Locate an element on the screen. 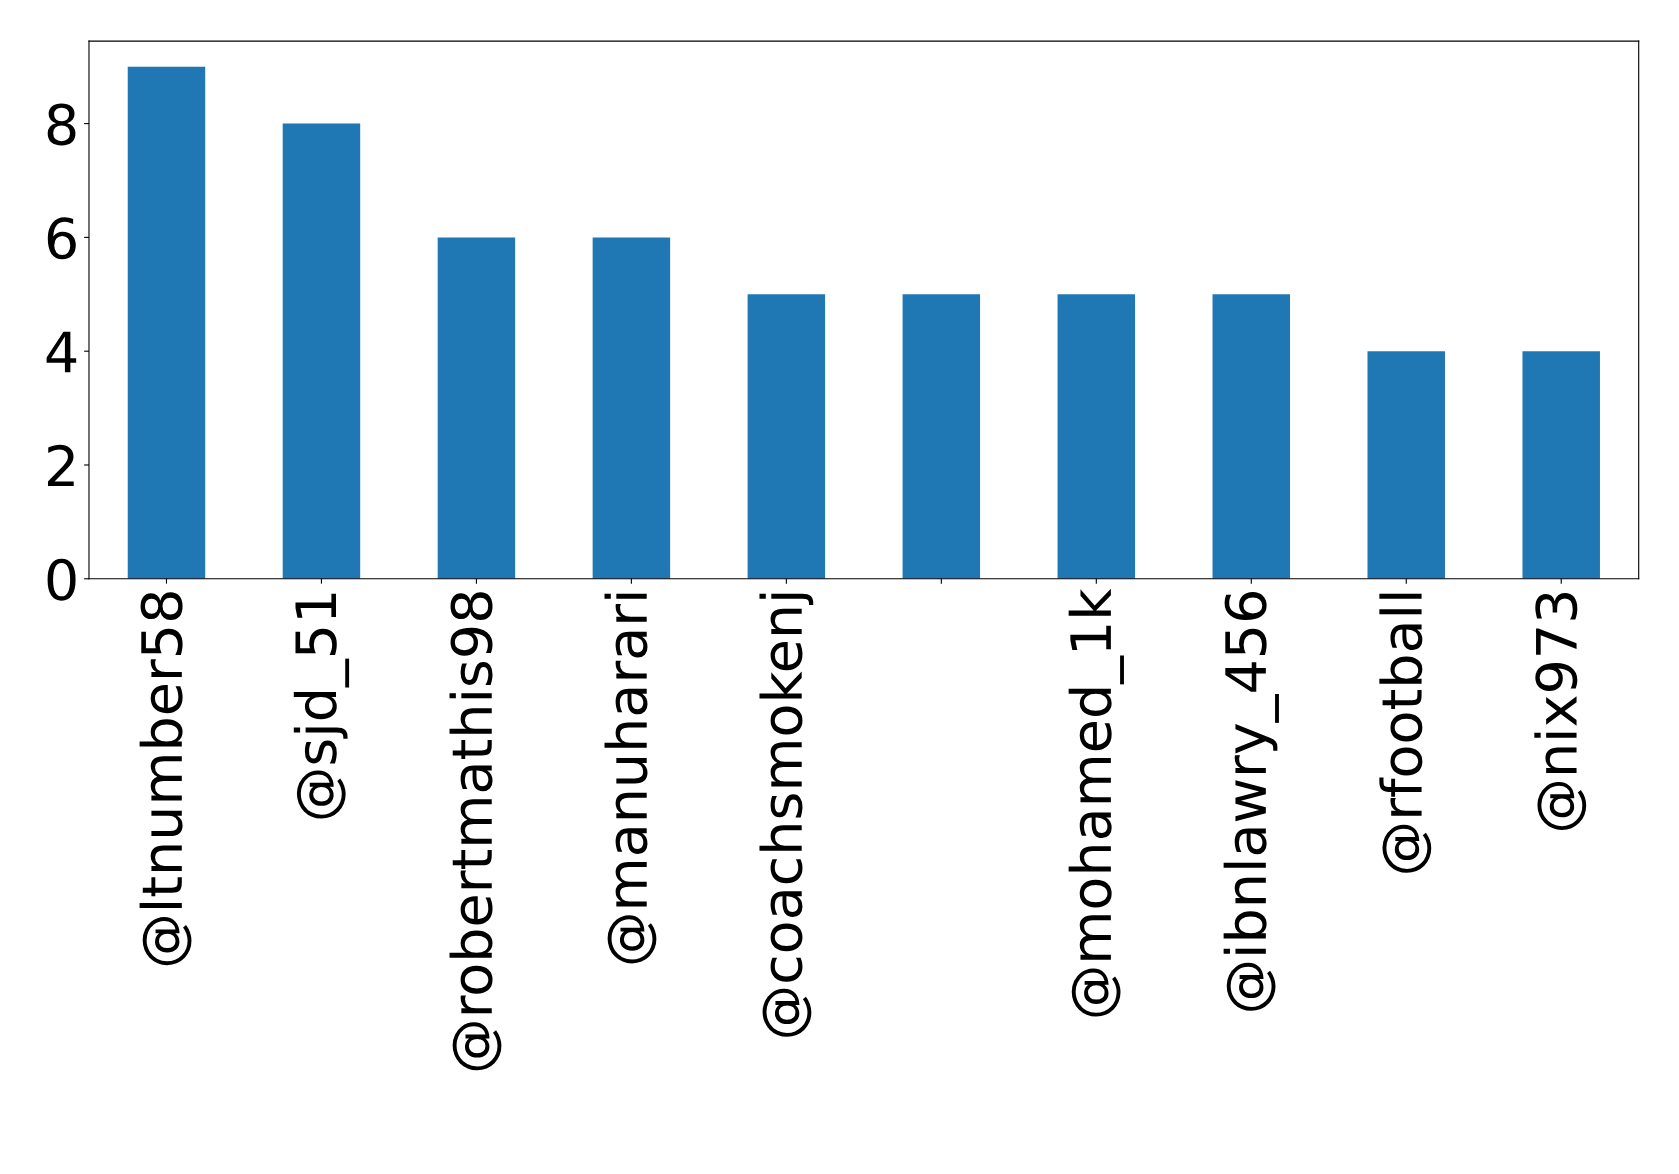  x-tick-label: @sjd_51 is located at coordinates (321, 706).